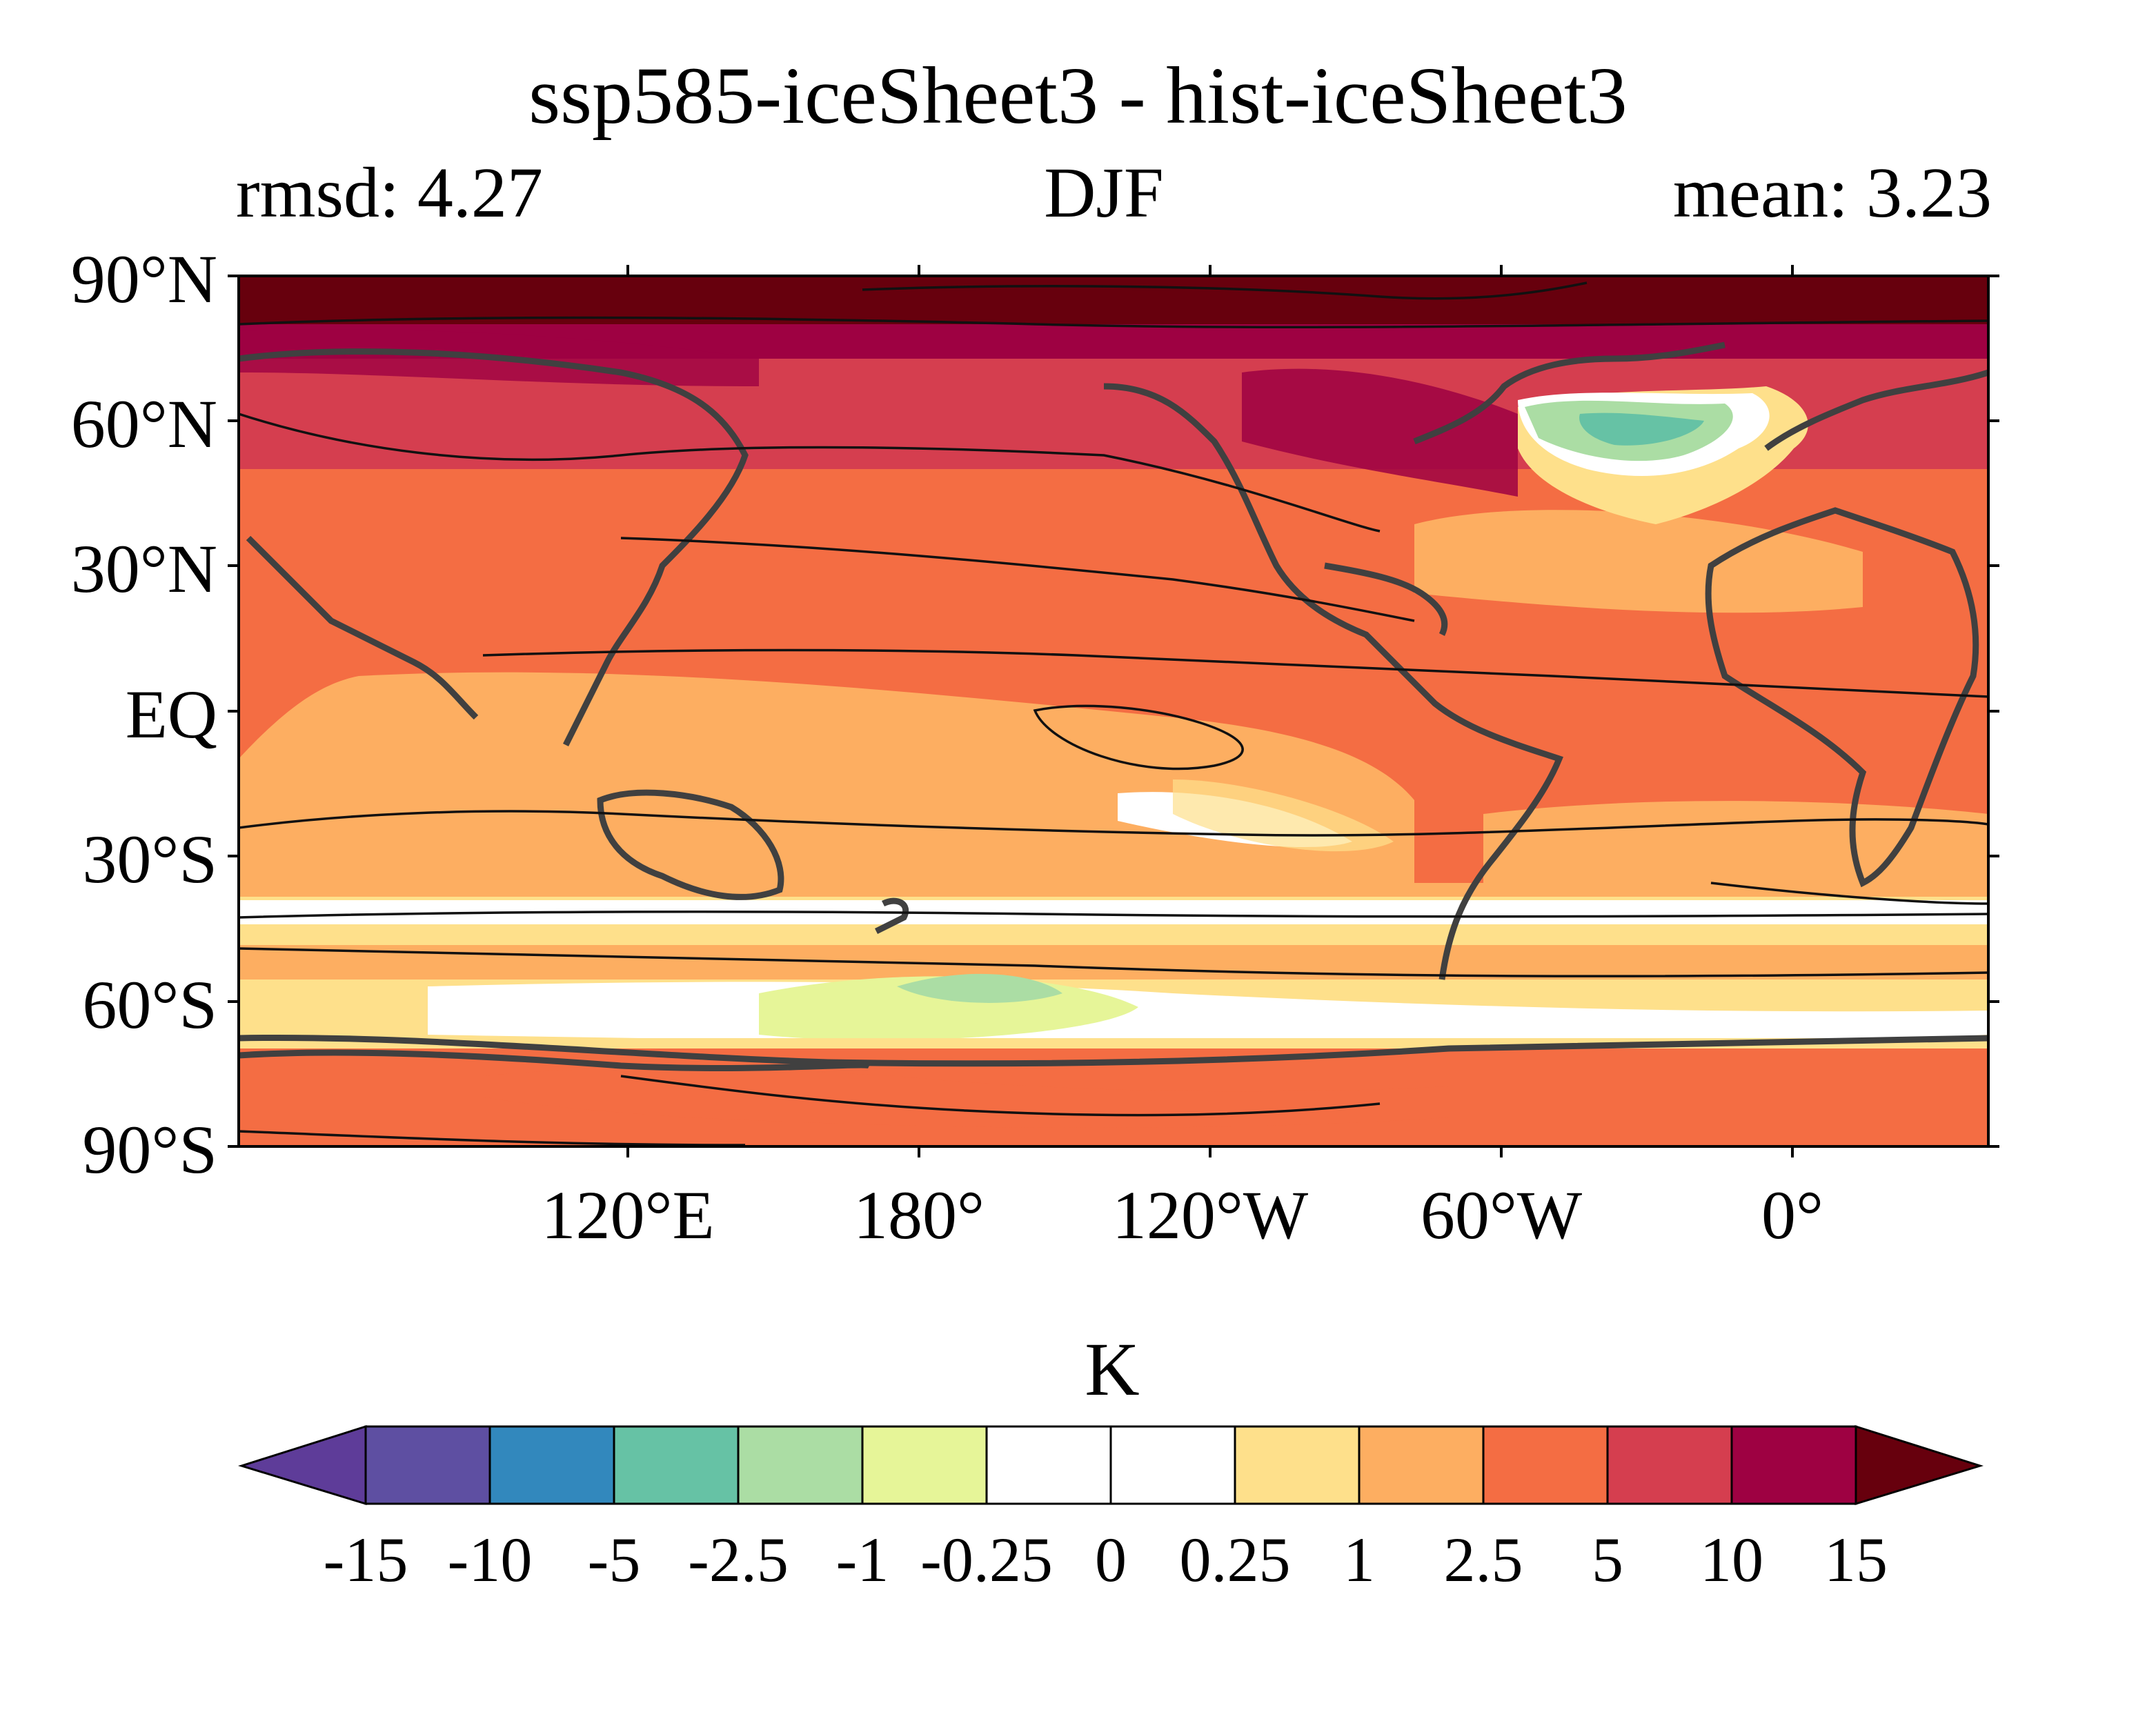  Describe the element at coordinates (738, 1559) in the screenshot. I see `colorbar-tick-label: -2.5` at that location.